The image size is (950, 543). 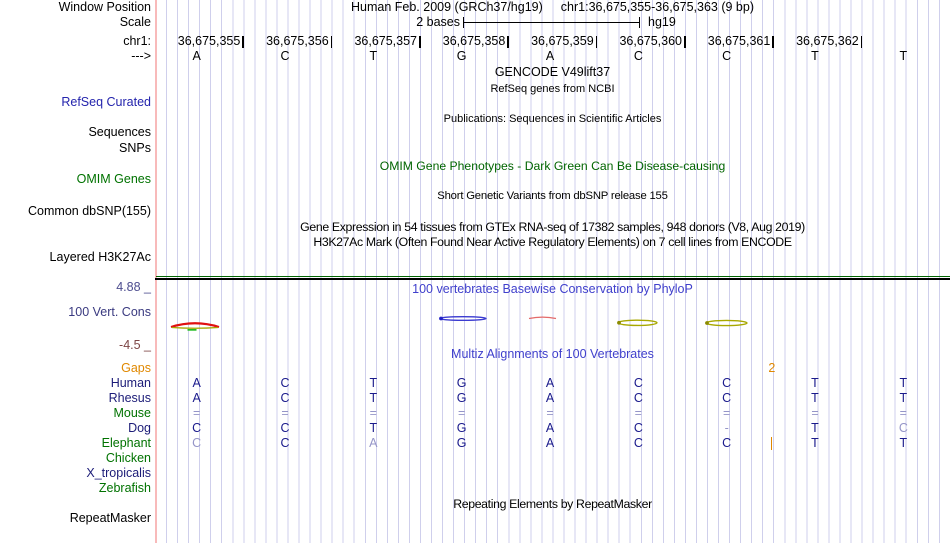 I want to click on scale-bar, so click(x=551, y=22).